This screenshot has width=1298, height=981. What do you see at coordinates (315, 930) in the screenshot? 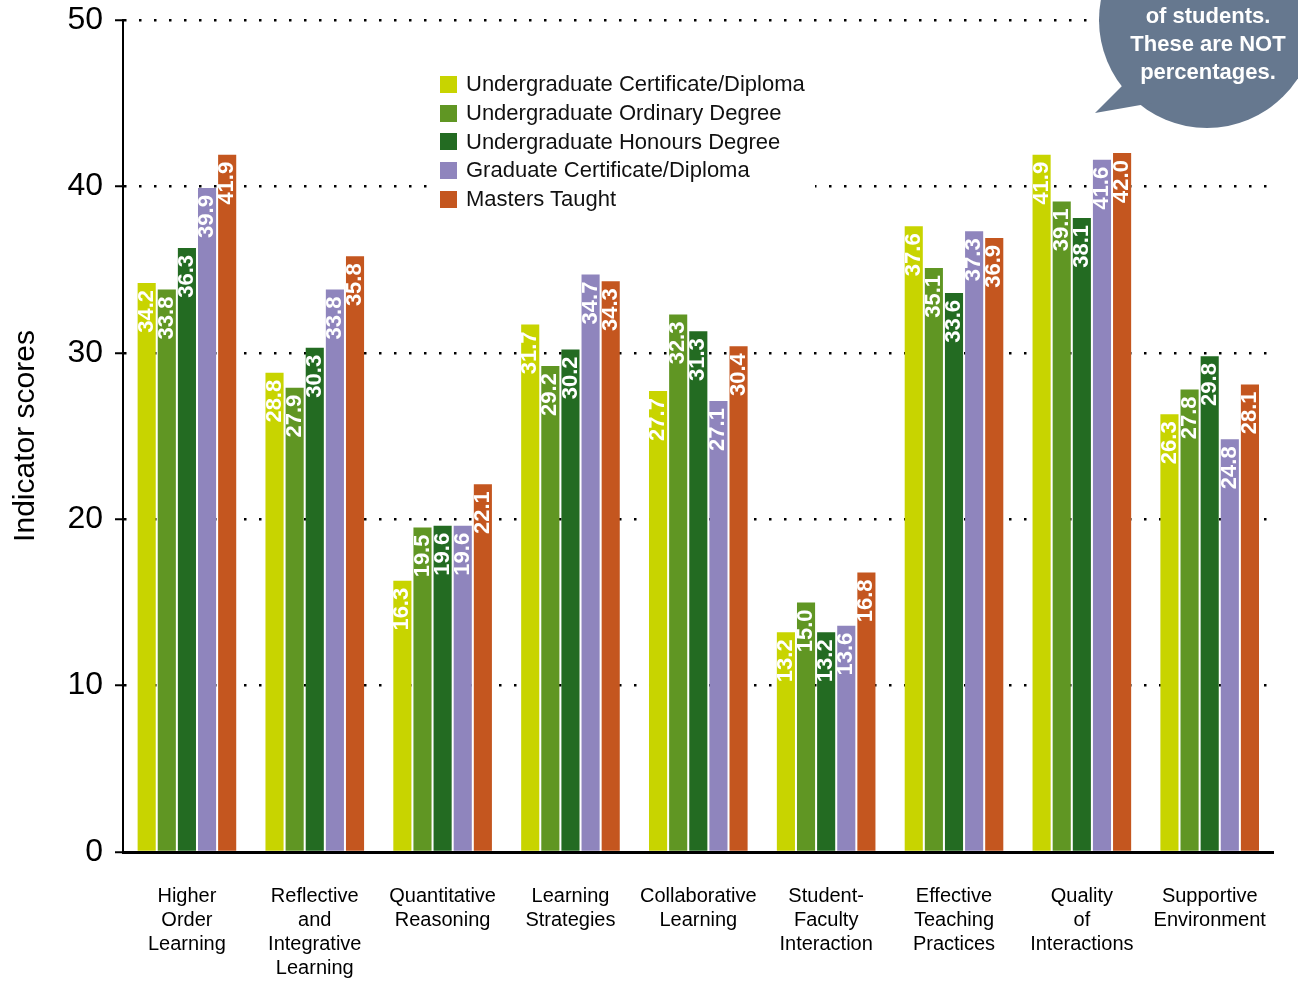
I see `x-tick-label: Reflective and Integrative Learning` at bounding box center [315, 930].